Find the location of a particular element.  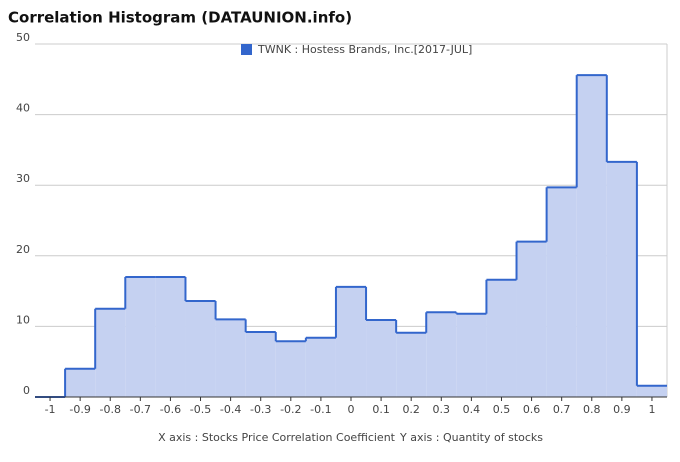

x-tick-label: 0 is located at coordinates (351, 409).